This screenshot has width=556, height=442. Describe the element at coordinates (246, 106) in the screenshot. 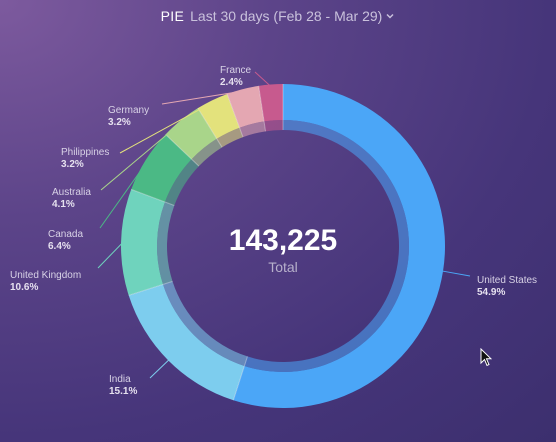

I see `slice-germany` at that location.